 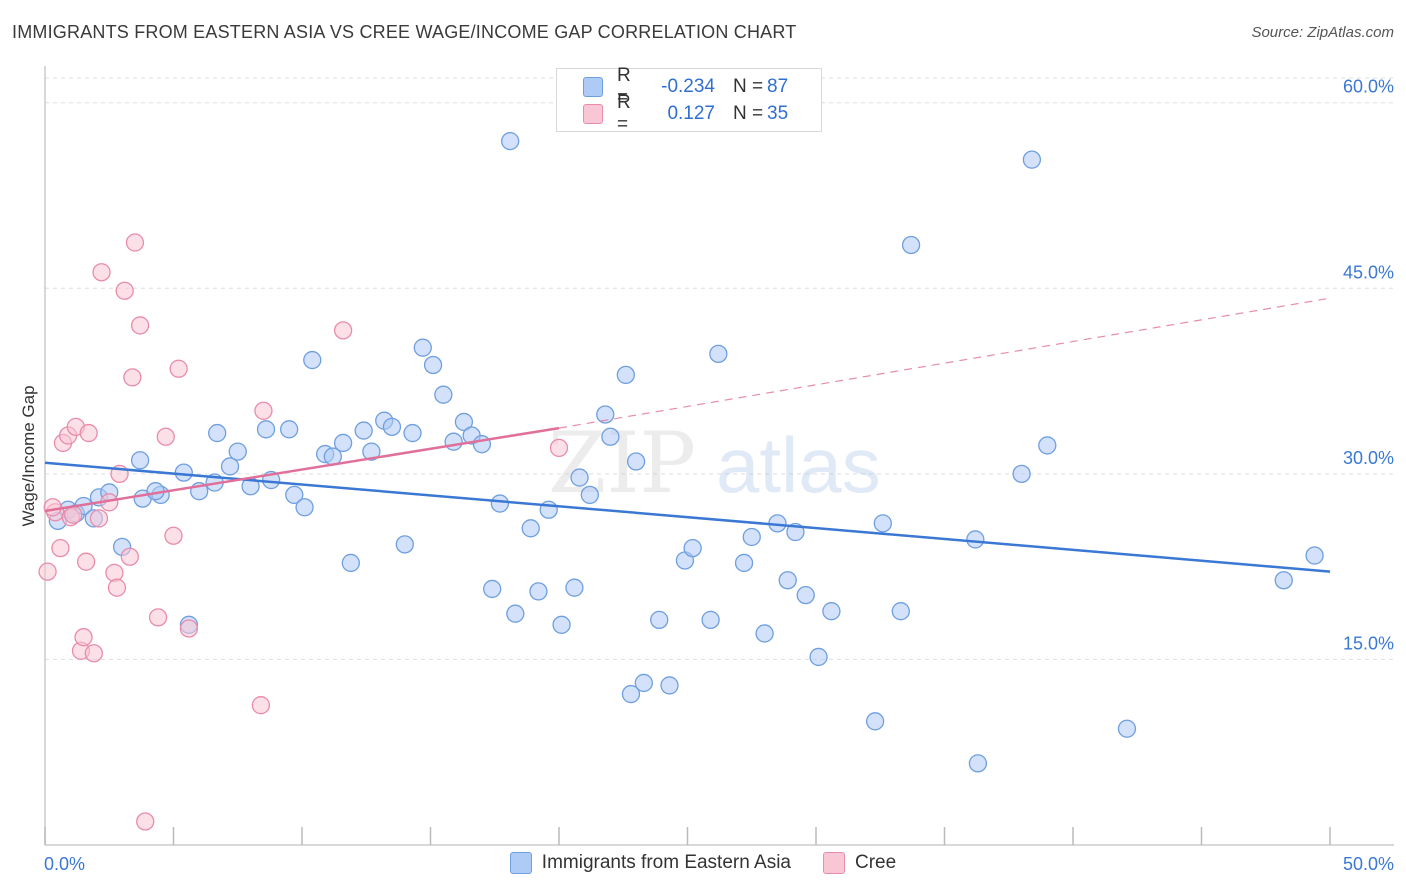 I want to click on legend-n-value: 87, so click(x=778, y=86).